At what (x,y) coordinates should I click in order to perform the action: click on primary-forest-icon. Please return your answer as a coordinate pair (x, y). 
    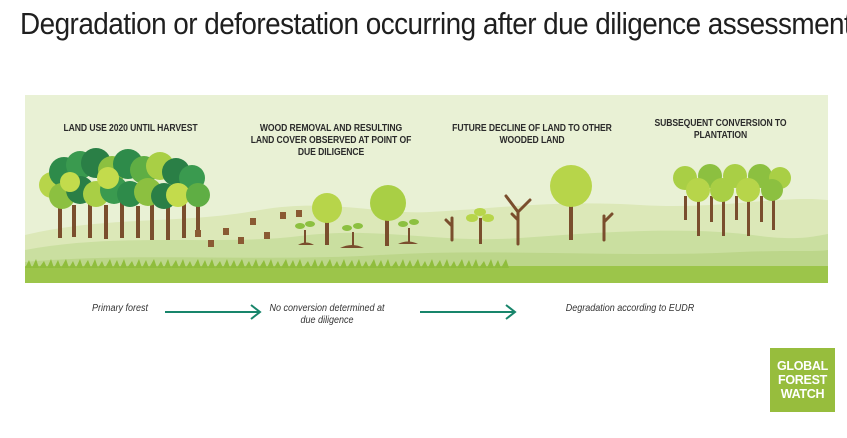
    Looking at the image, I should click on (124, 194).